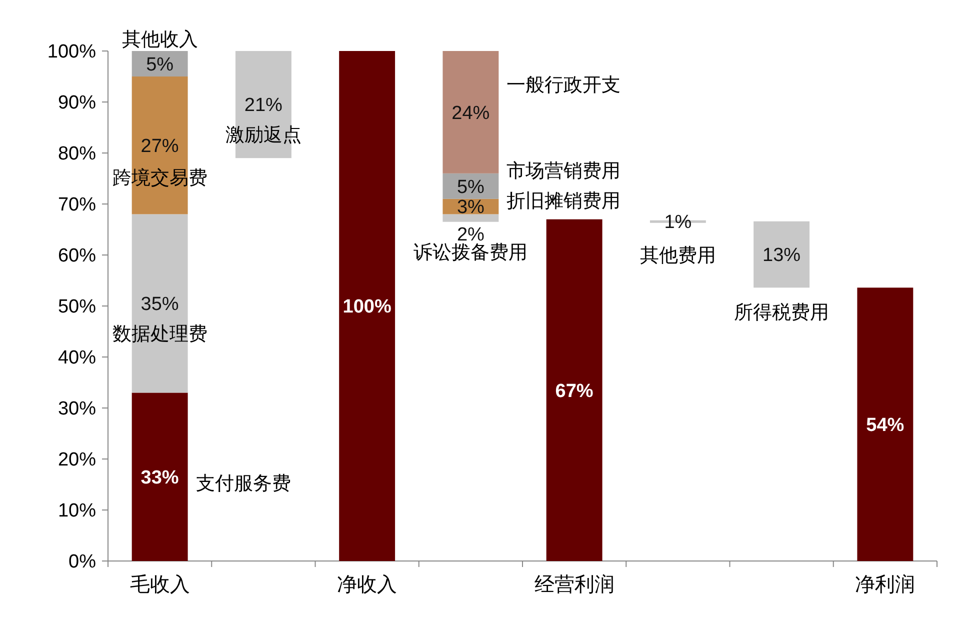 Image resolution: width=960 pixels, height=625 pixels. I want to click on text: 其他收入, so click(160, 39).